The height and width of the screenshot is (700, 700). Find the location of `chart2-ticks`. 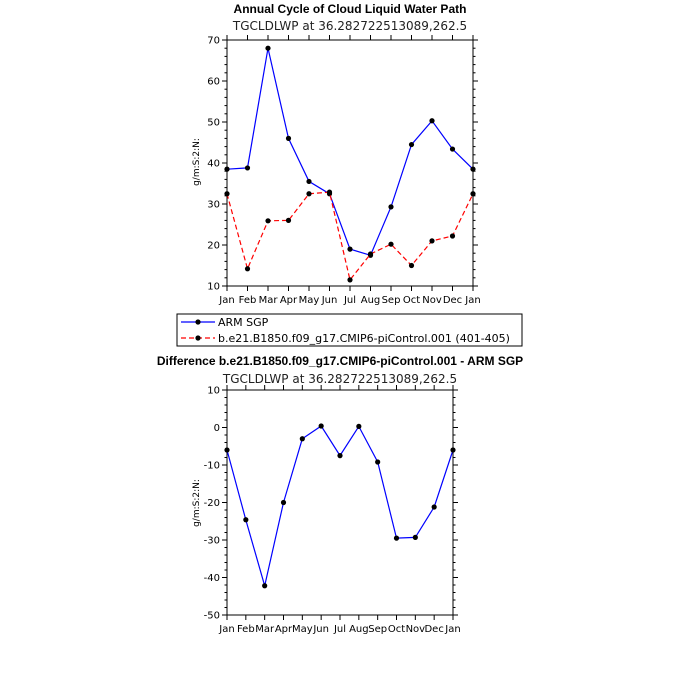

chart2-ticks is located at coordinates (340, 502).